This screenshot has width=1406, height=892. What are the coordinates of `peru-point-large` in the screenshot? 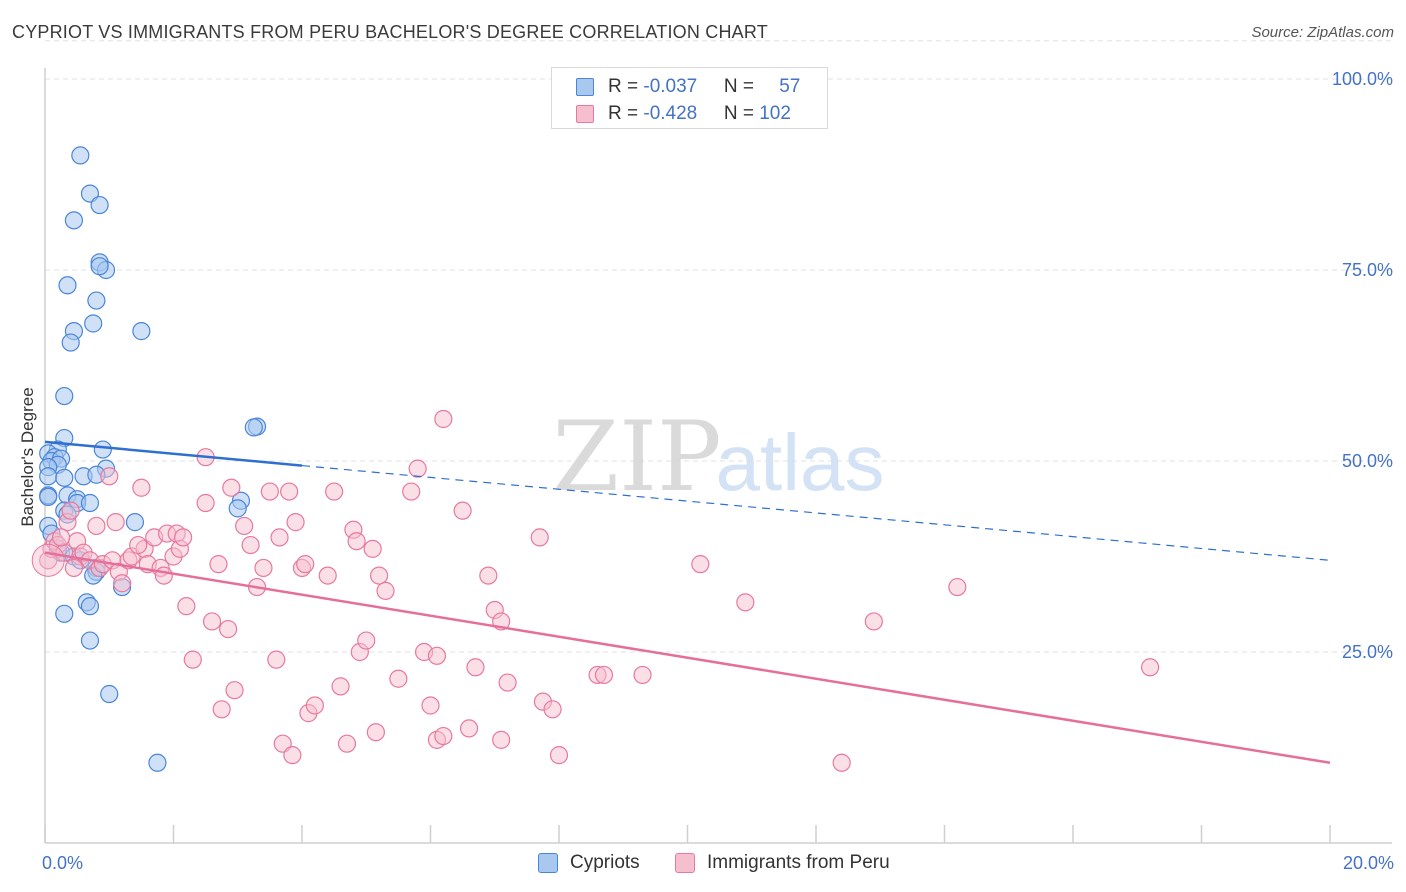 It's located at (48, 560).